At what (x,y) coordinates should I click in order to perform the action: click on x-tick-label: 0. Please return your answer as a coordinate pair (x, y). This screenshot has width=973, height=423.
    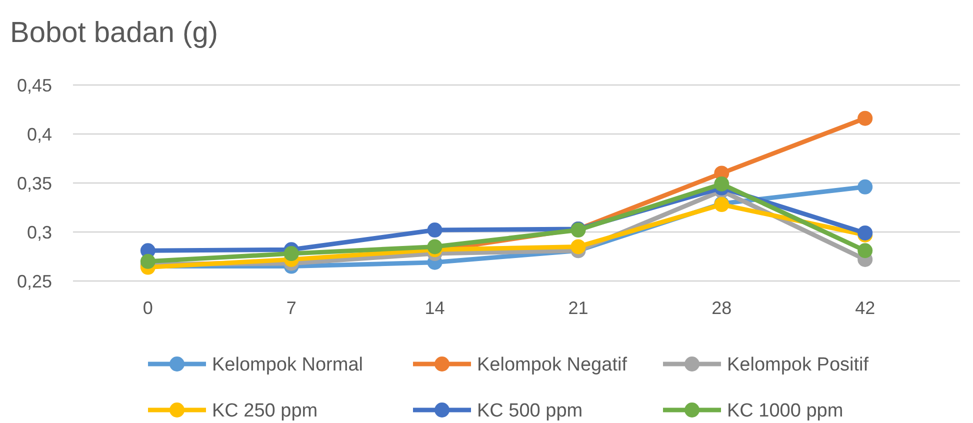
    Looking at the image, I should click on (147, 308).